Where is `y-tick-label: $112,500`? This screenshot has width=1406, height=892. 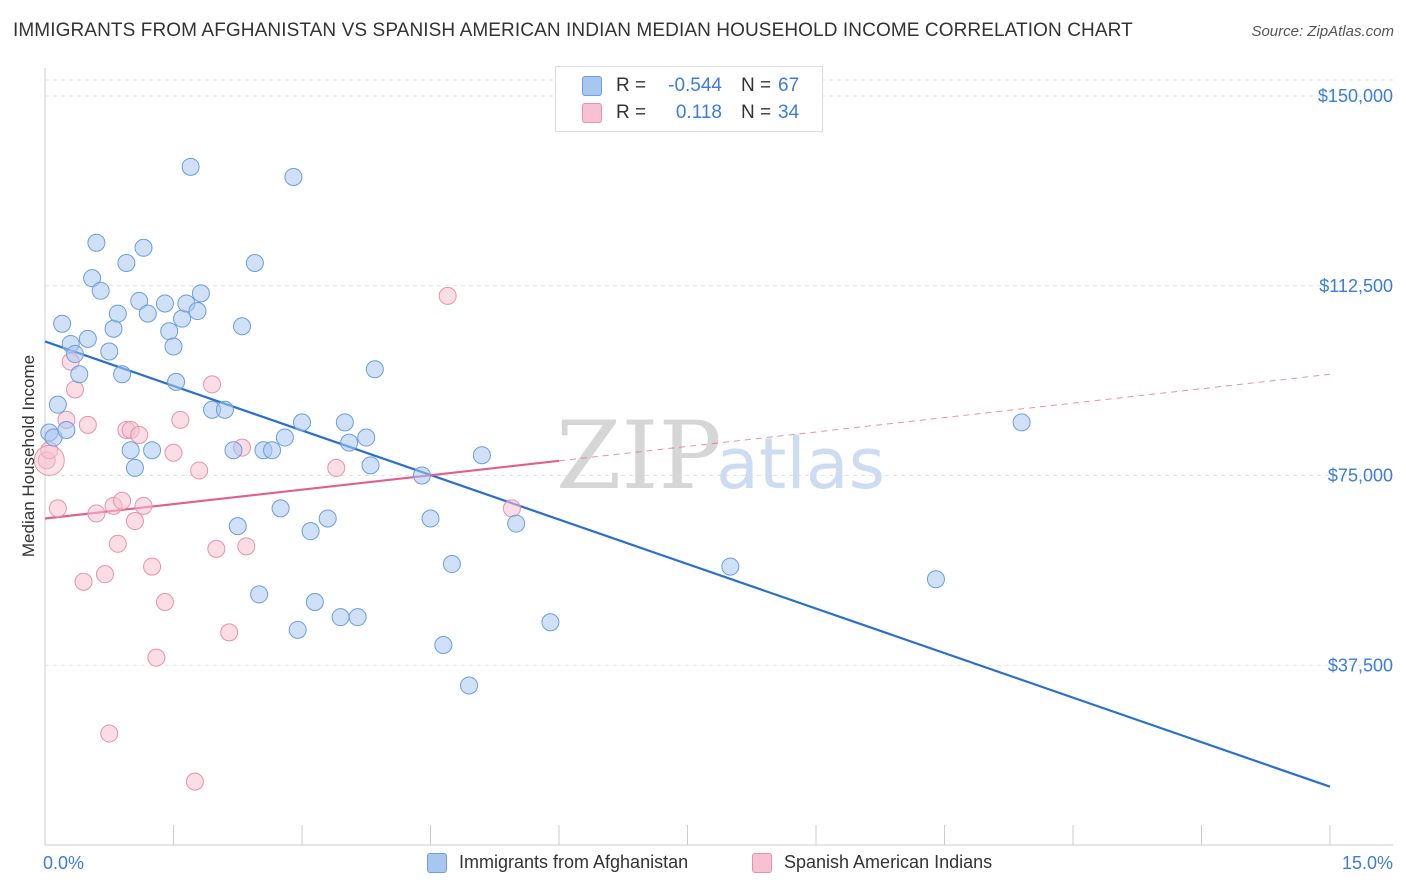
y-tick-label: $112,500 is located at coordinates (1356, 286).